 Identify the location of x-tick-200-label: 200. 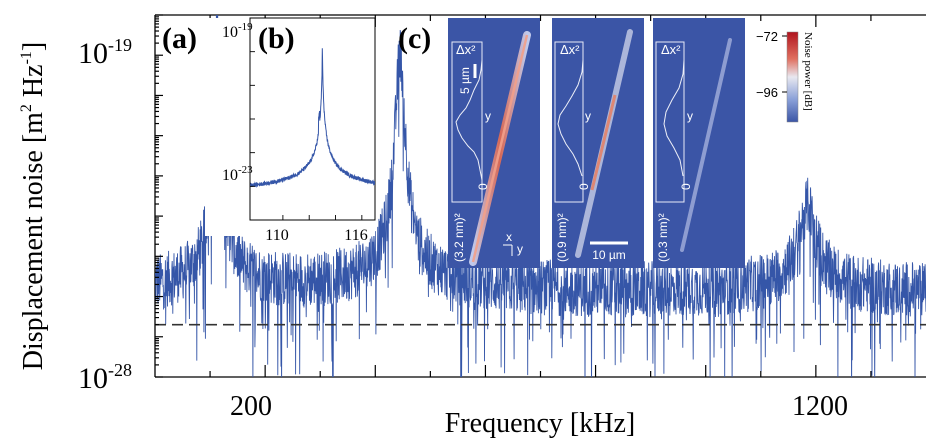
(251, 406).